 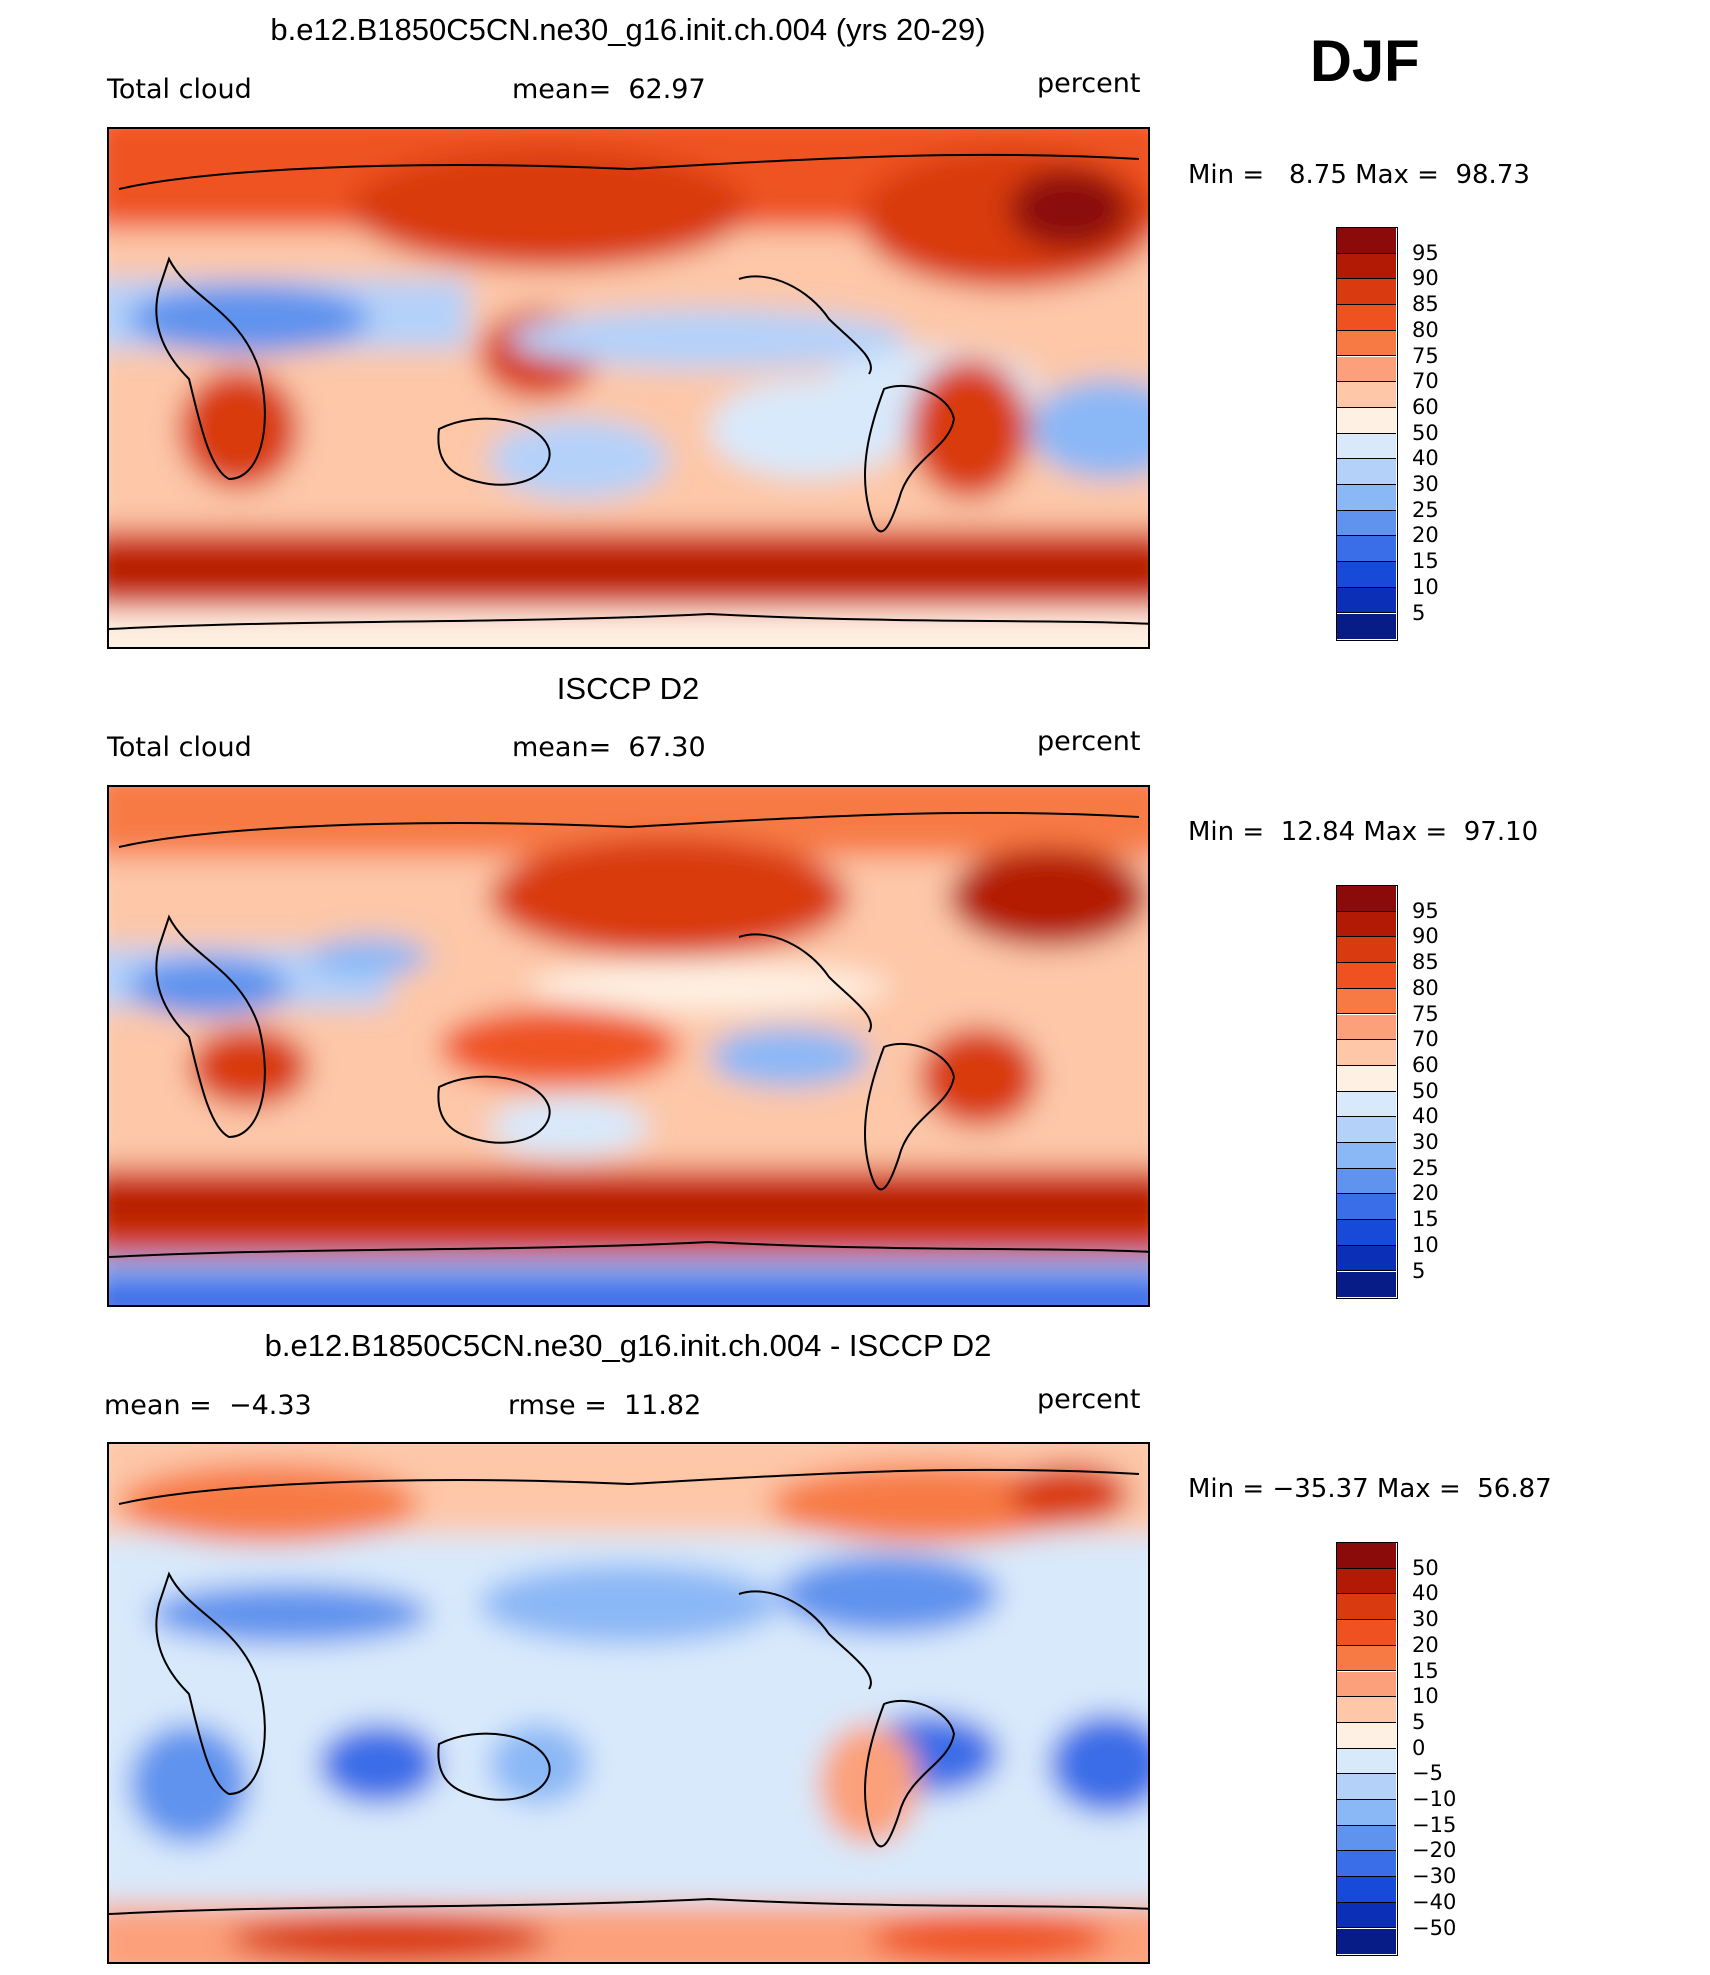 What do you see at coordinates (1425, 987) in the screenshot?
I see `colorbar-label: 80` at bounding box center [1425, 987].